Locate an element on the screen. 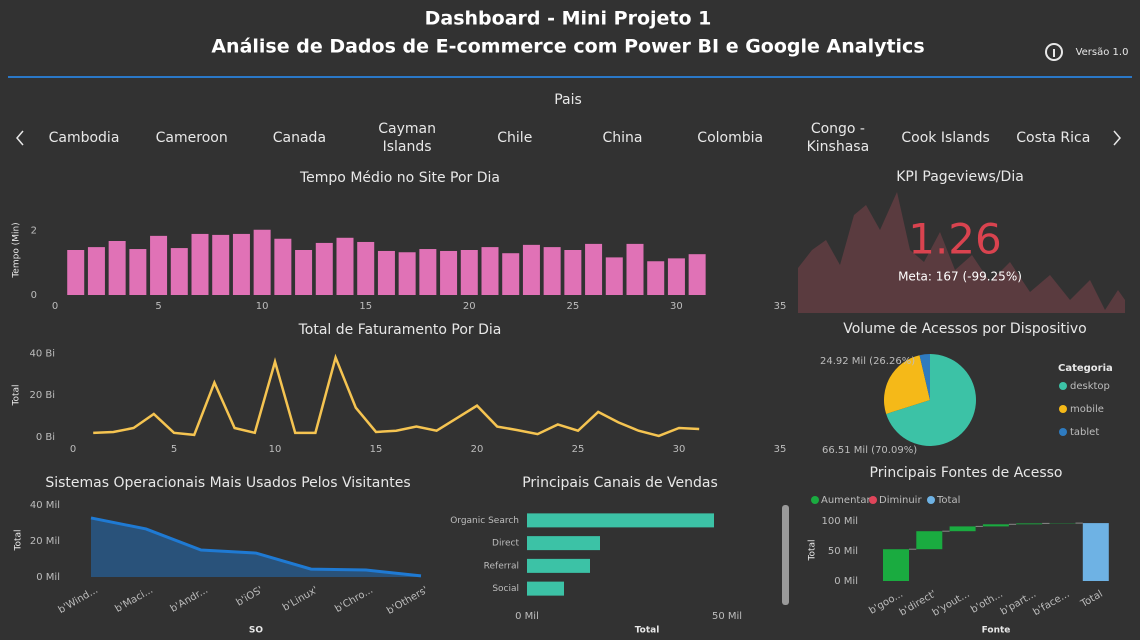 The image size is (1140, 640). legend-title: Categoria is located at coordinates (1085, 368).